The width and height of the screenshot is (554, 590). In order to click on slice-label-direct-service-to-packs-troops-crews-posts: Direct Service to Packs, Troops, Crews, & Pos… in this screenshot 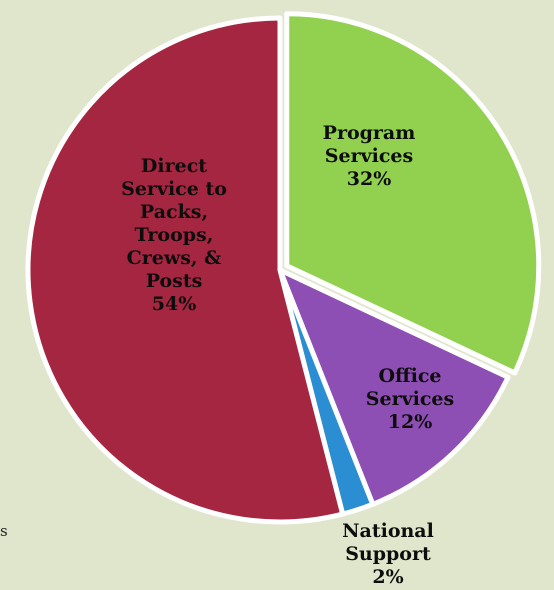, I will do `click(174, 235)`.